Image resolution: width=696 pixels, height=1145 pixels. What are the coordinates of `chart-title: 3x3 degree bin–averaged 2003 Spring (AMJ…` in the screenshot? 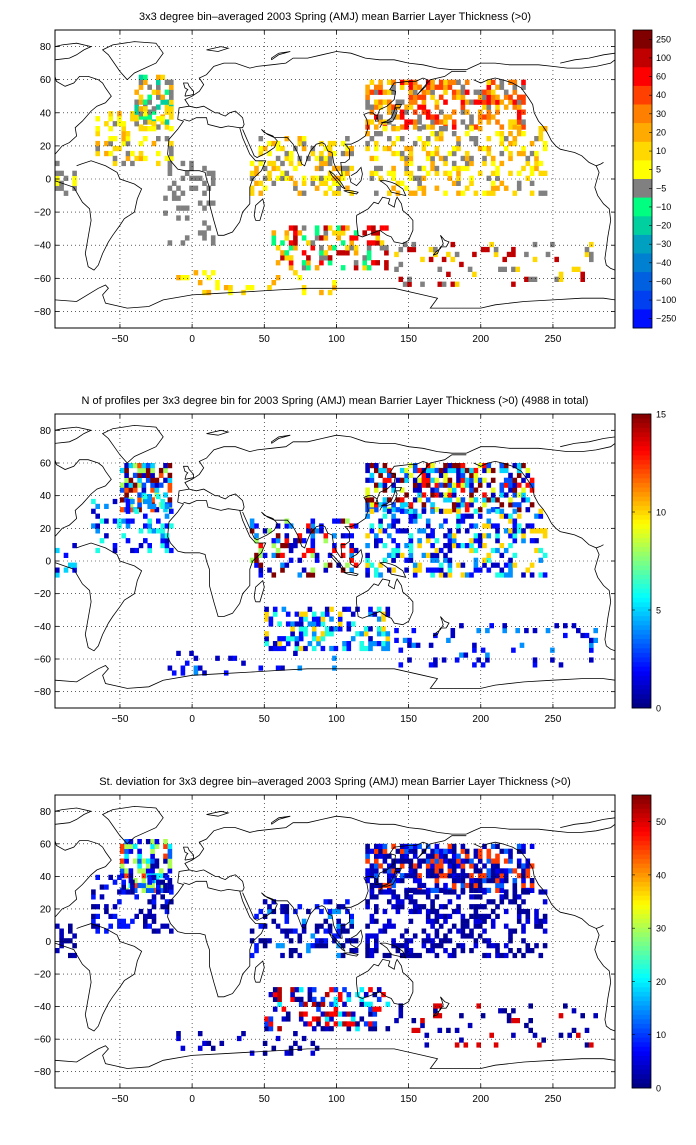 It's located at (335, 17).